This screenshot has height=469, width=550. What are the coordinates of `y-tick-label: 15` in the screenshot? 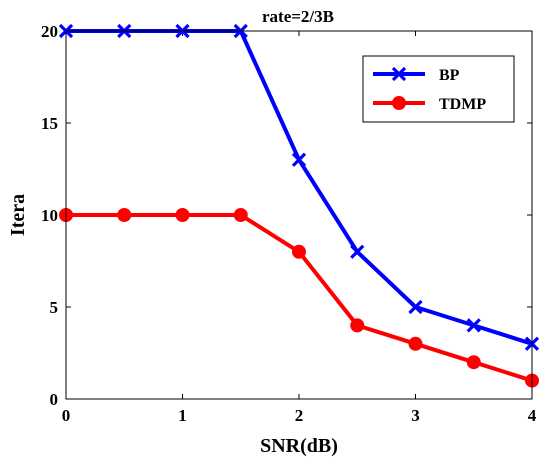 It's located at (49, 123).